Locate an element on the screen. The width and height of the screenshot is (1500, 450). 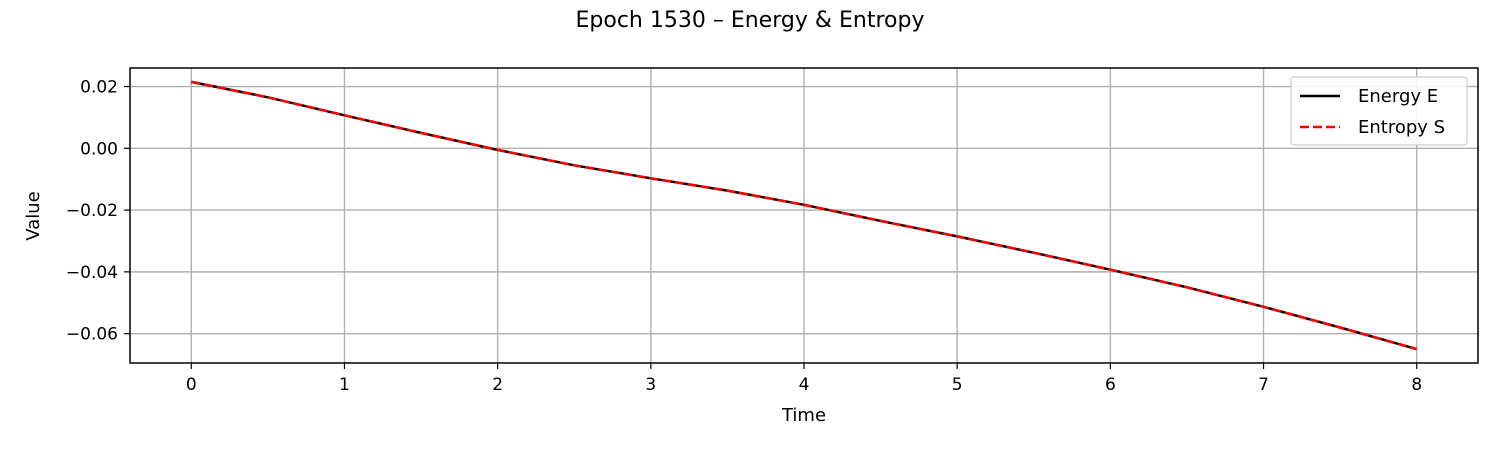
legend: Energy E Entropy S is located at coordinates (1379, 111).